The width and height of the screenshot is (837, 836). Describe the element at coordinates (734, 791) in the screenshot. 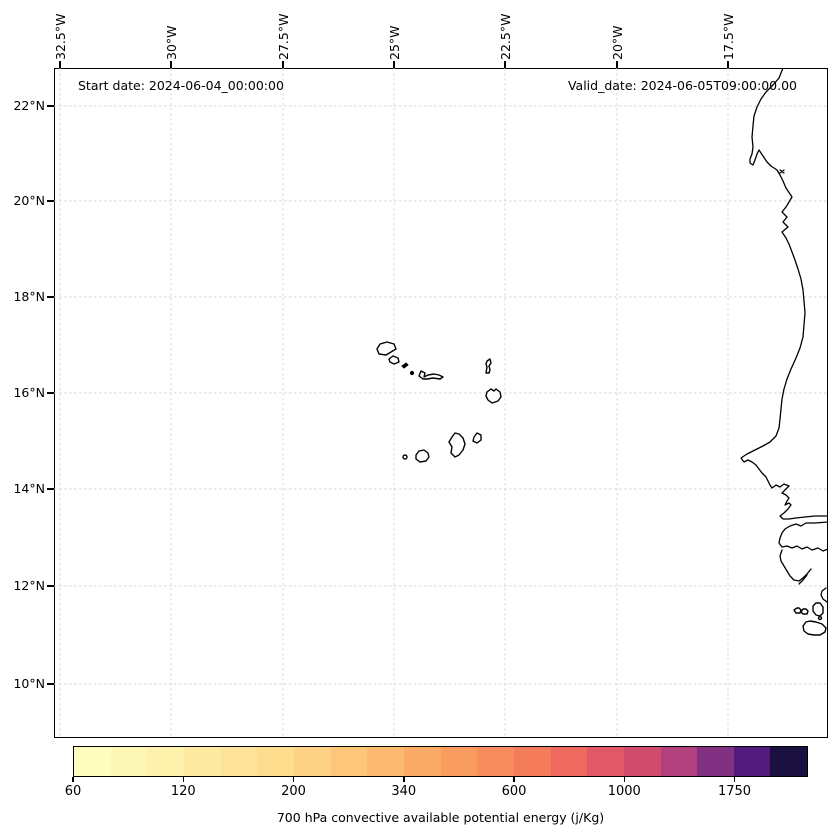

I see `colorbar-tick-label: 1750` at that location.